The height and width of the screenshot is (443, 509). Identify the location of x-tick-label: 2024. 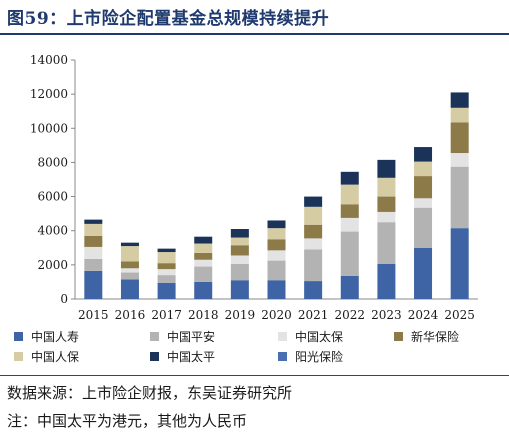
(423, 315).